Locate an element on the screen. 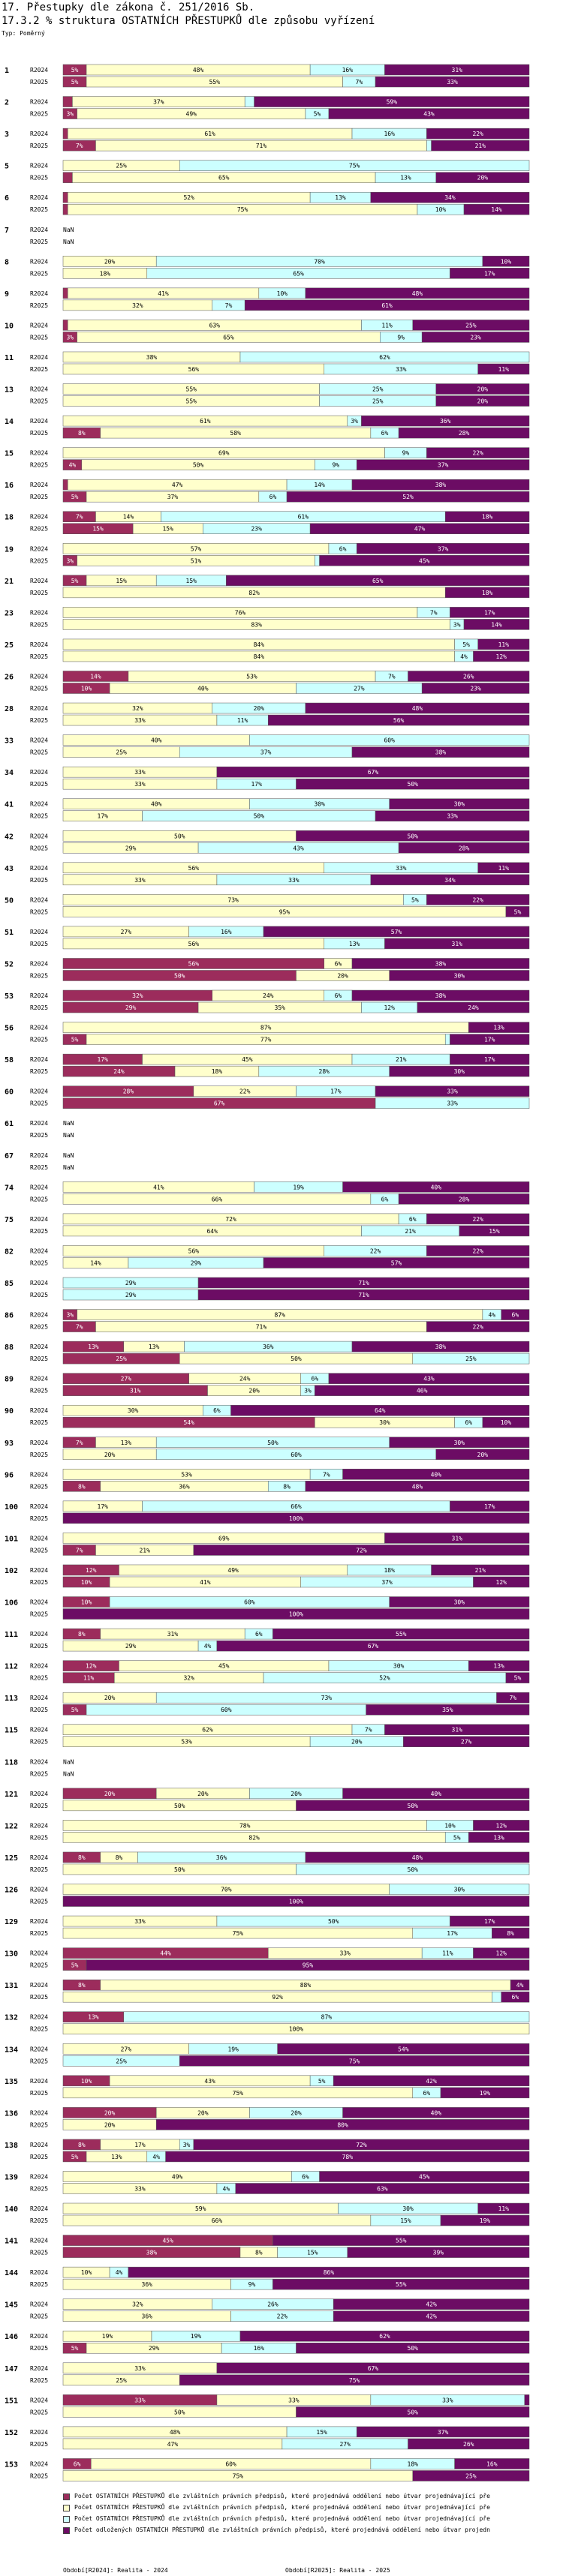 This screenshot has height=2576, width=563. data-label: 5% is located at coordinates (75, 70).